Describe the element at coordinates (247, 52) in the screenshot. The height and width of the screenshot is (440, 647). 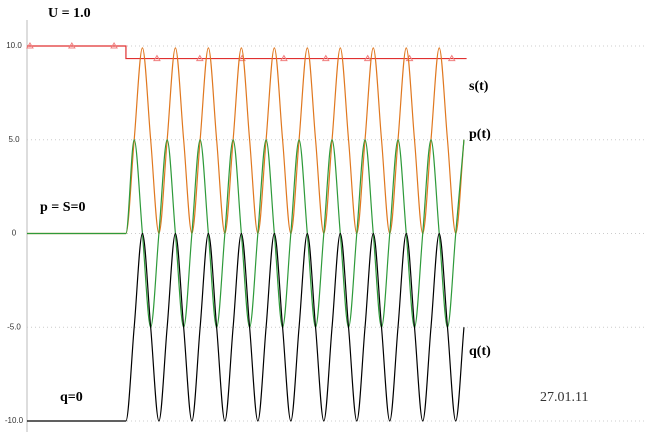
I see `series-line` at that location.